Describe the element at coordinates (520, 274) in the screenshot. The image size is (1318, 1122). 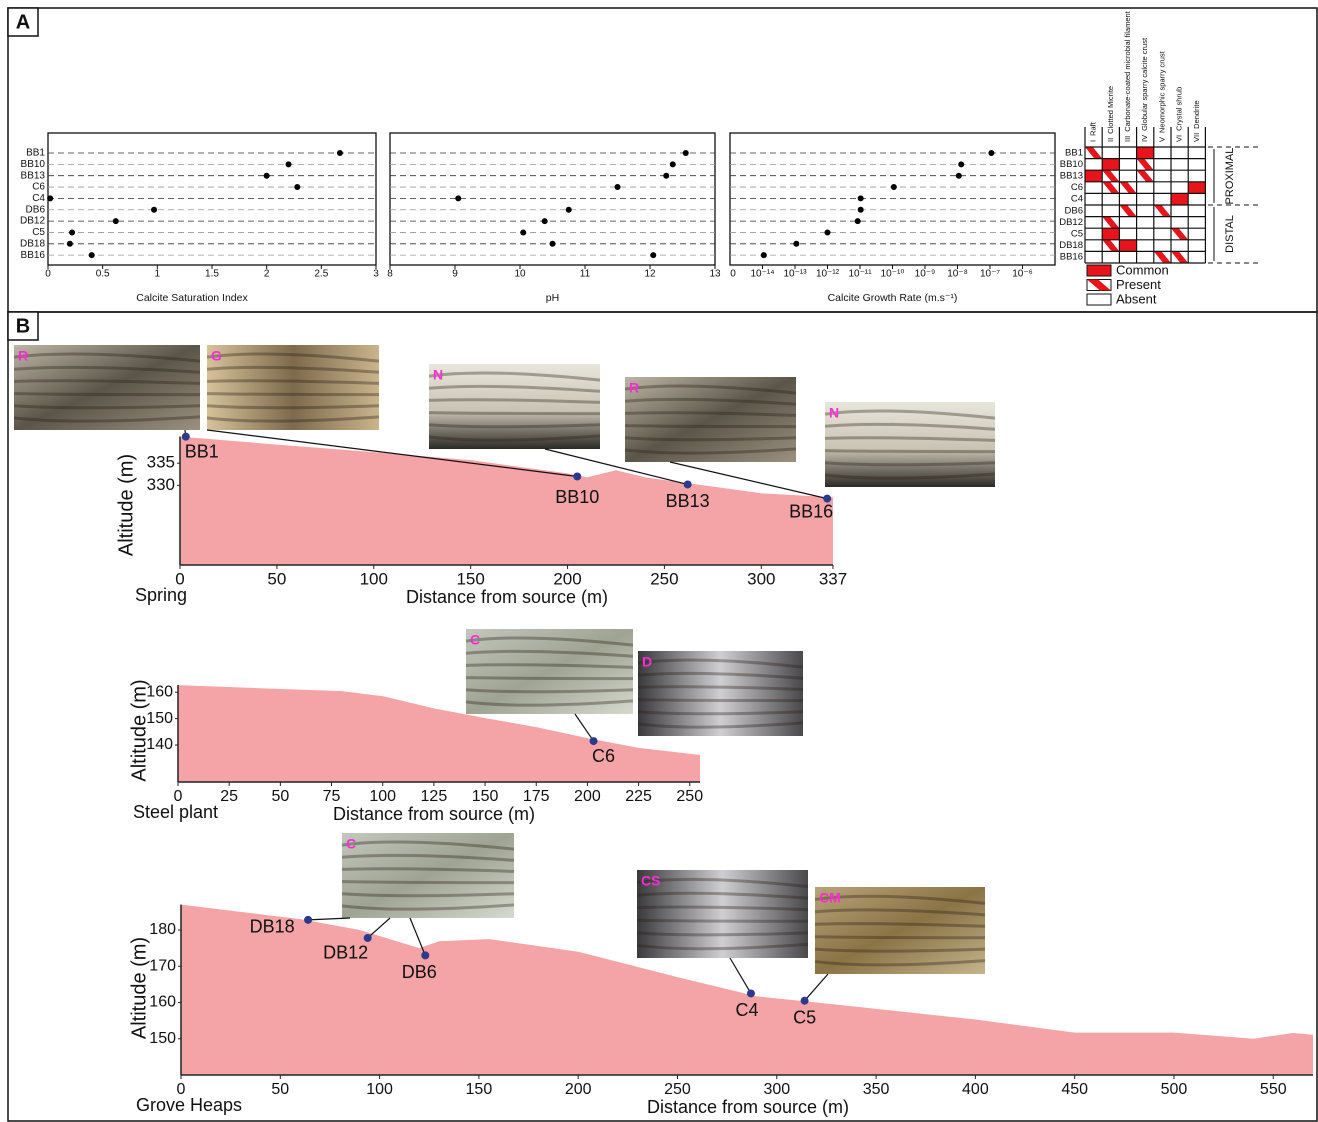
I see `x-tick-label: 10` at that location.